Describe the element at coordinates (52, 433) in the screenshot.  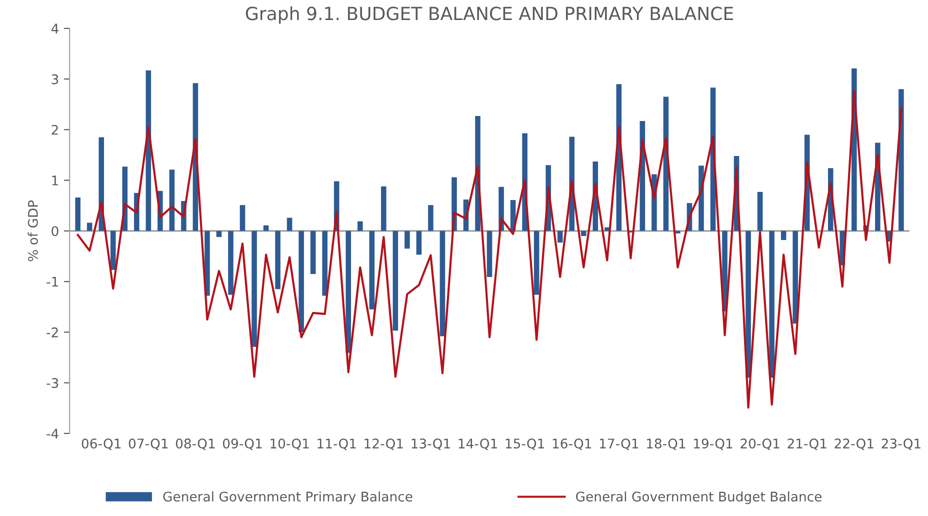
I see `y-tick-label: -4` at that location.